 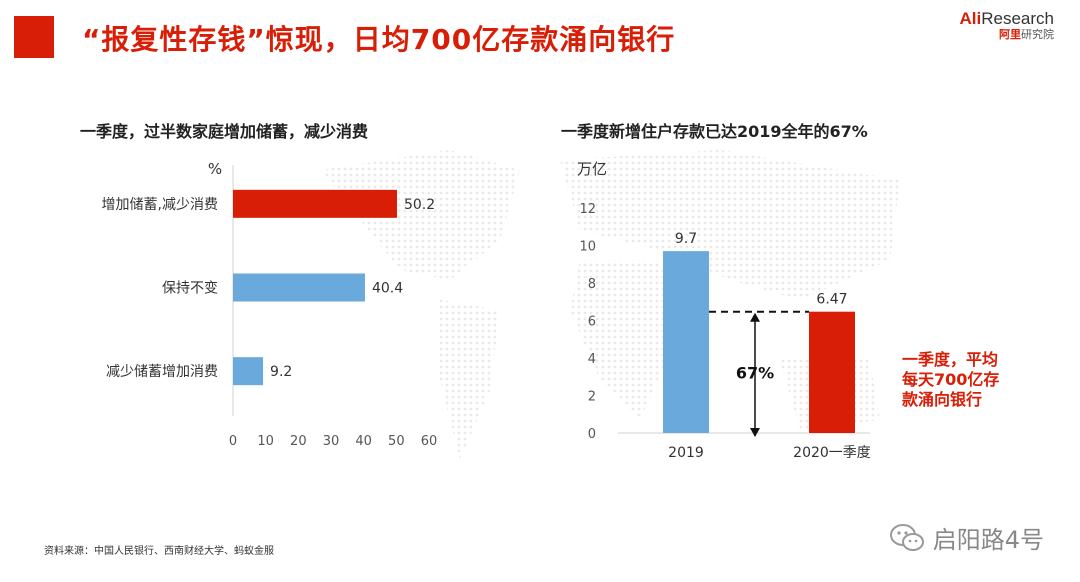 What do you see at coordinates (233, 441) in the screenshot?
I see `left-x-tick-label: 0` at bounding box center [233, 441].